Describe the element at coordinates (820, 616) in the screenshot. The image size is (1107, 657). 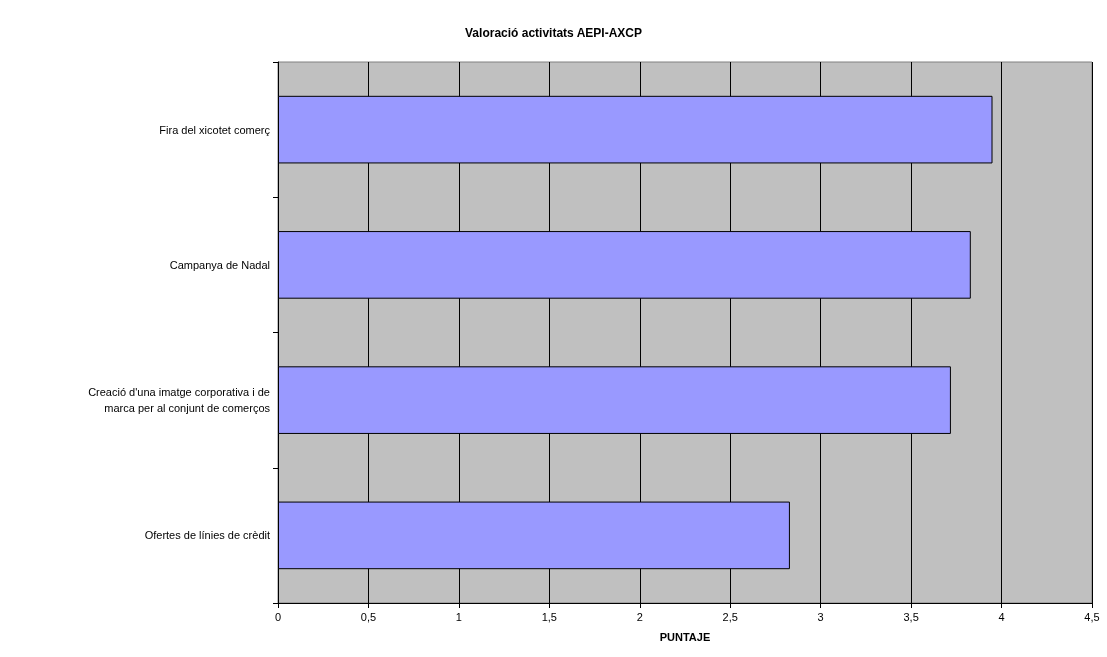
I see `x-tick-label: 3` at that location.